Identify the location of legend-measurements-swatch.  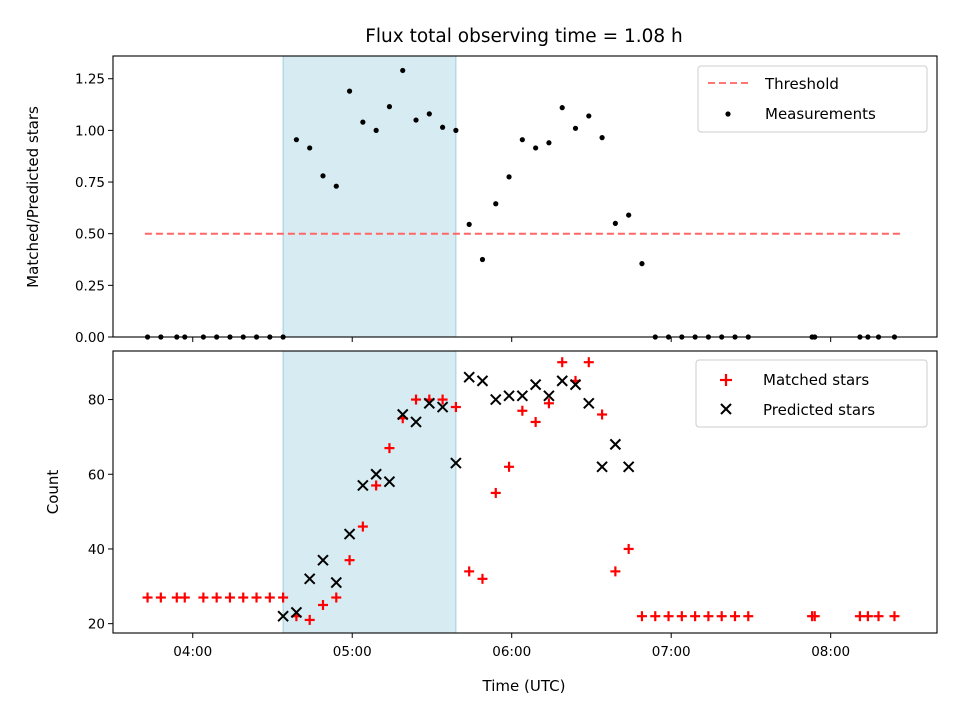
(728, 114).